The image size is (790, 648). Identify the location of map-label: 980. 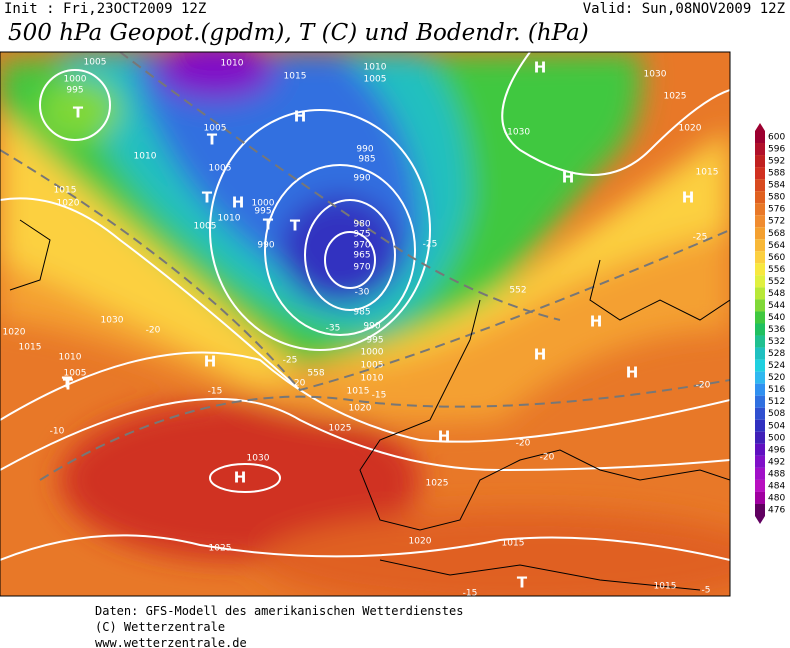
(361, 225).